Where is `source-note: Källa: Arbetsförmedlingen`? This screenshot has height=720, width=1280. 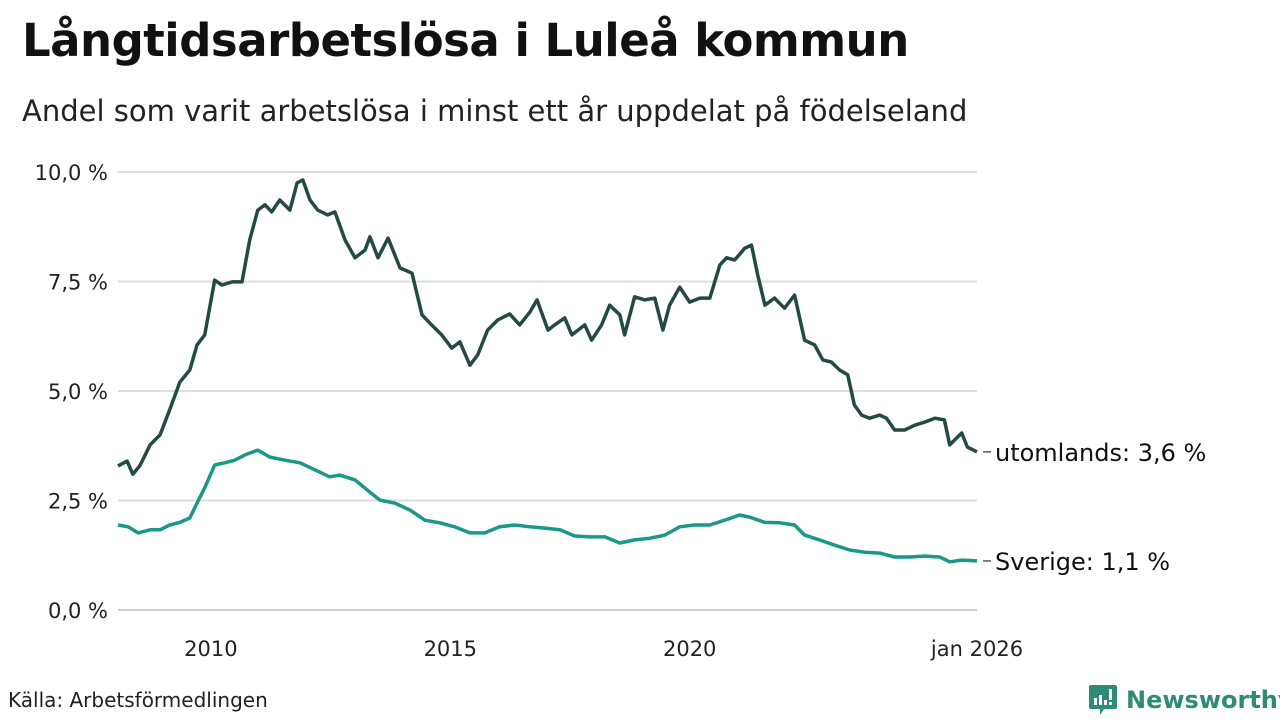
source-note: Källa: Arbetsförmedlingen is located at coordinates (138, 700).